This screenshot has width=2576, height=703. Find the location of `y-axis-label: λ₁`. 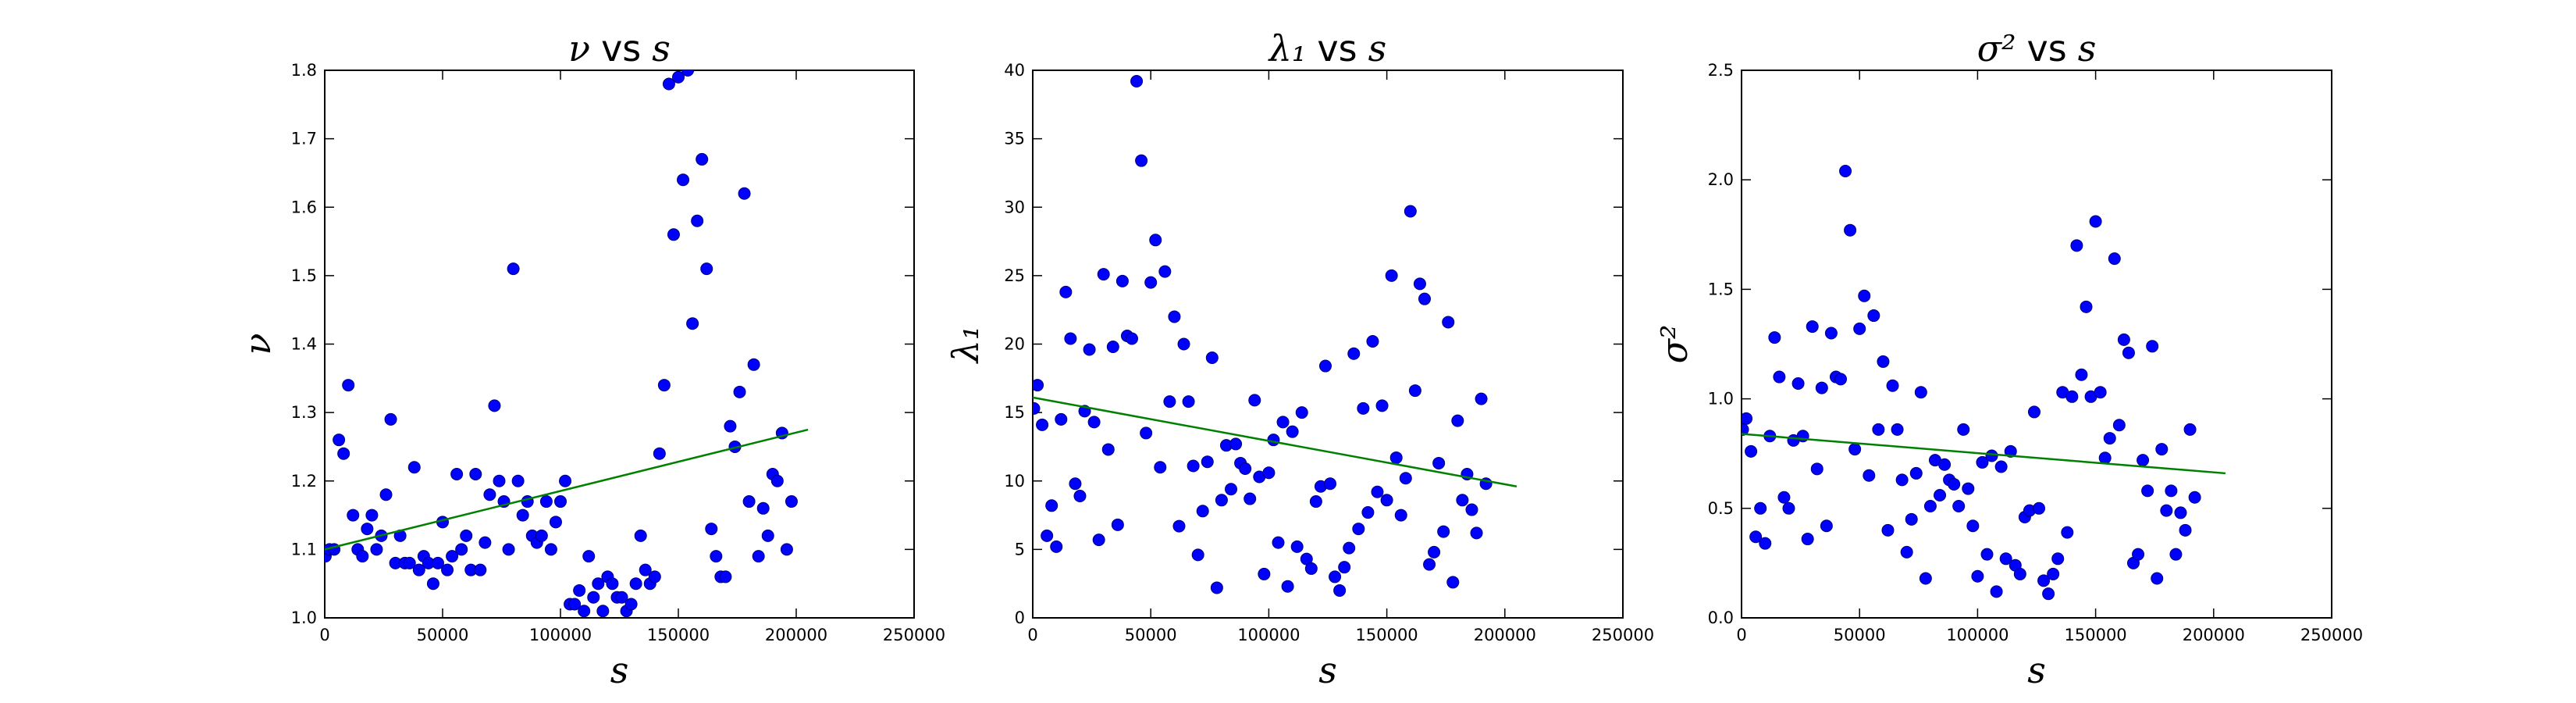

y-axis-label: λ₁ is located at coordinates (966, 345).